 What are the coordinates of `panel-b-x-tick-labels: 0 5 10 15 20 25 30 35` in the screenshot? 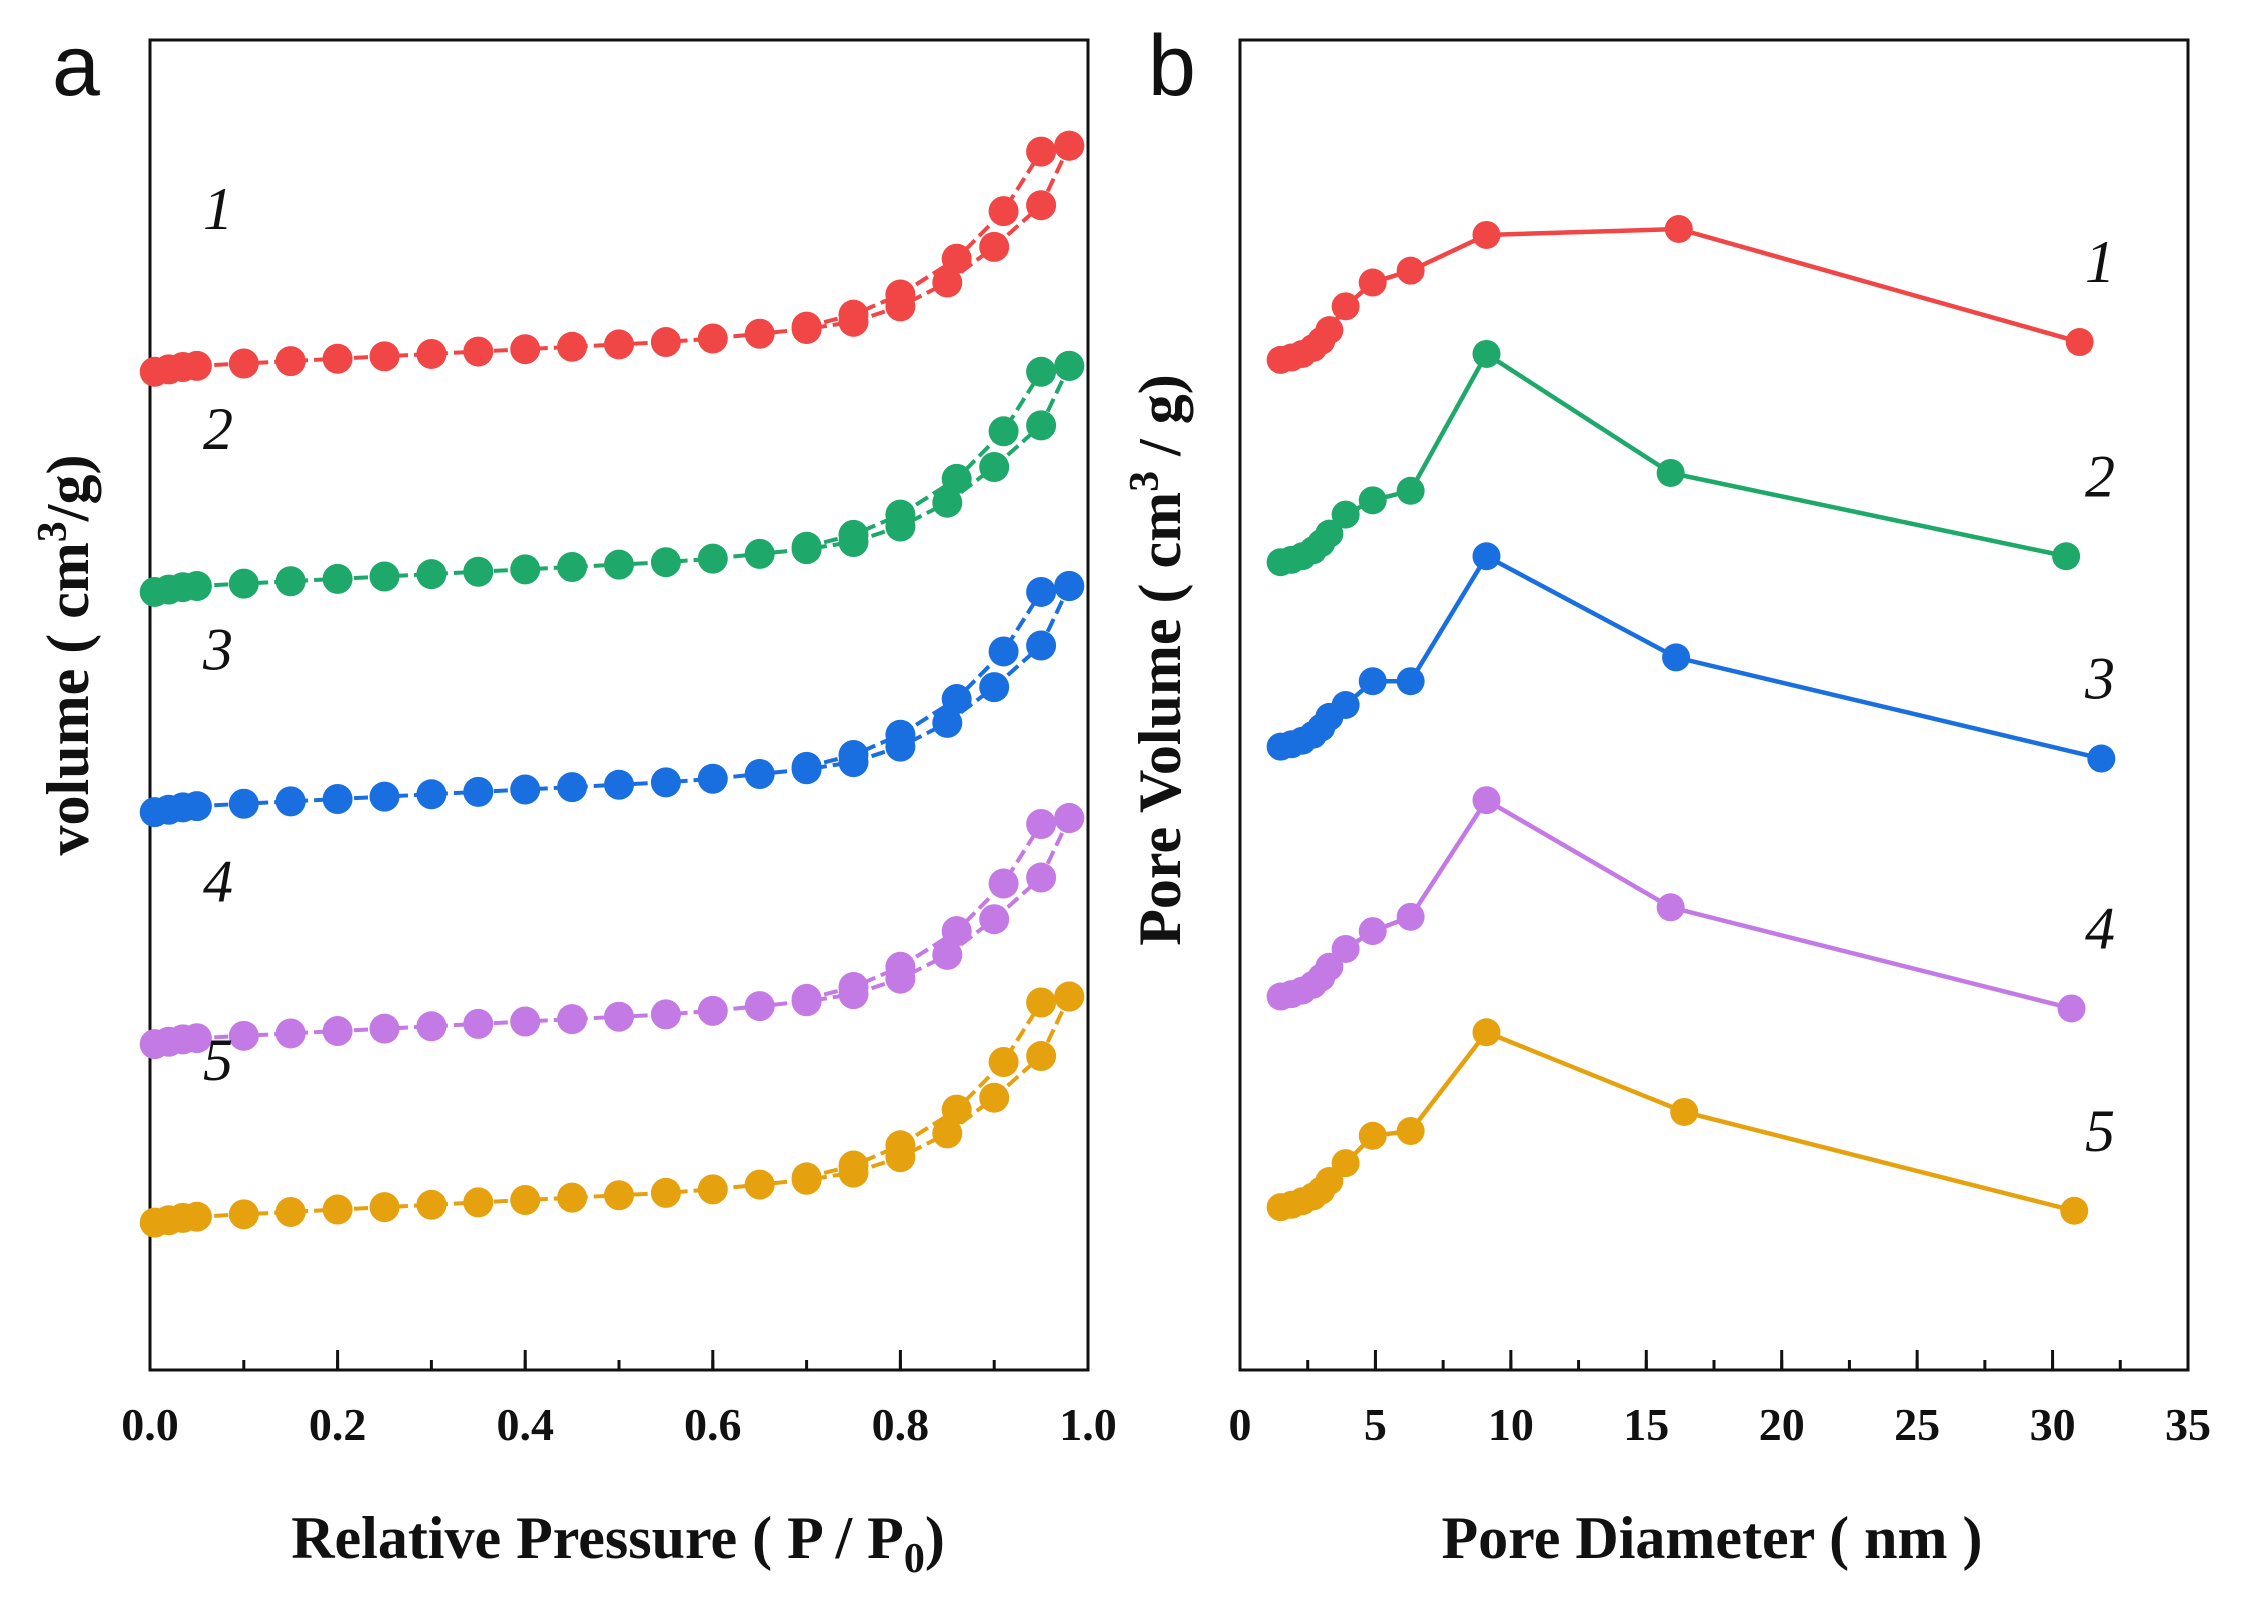 It's located at (1720, 1424).